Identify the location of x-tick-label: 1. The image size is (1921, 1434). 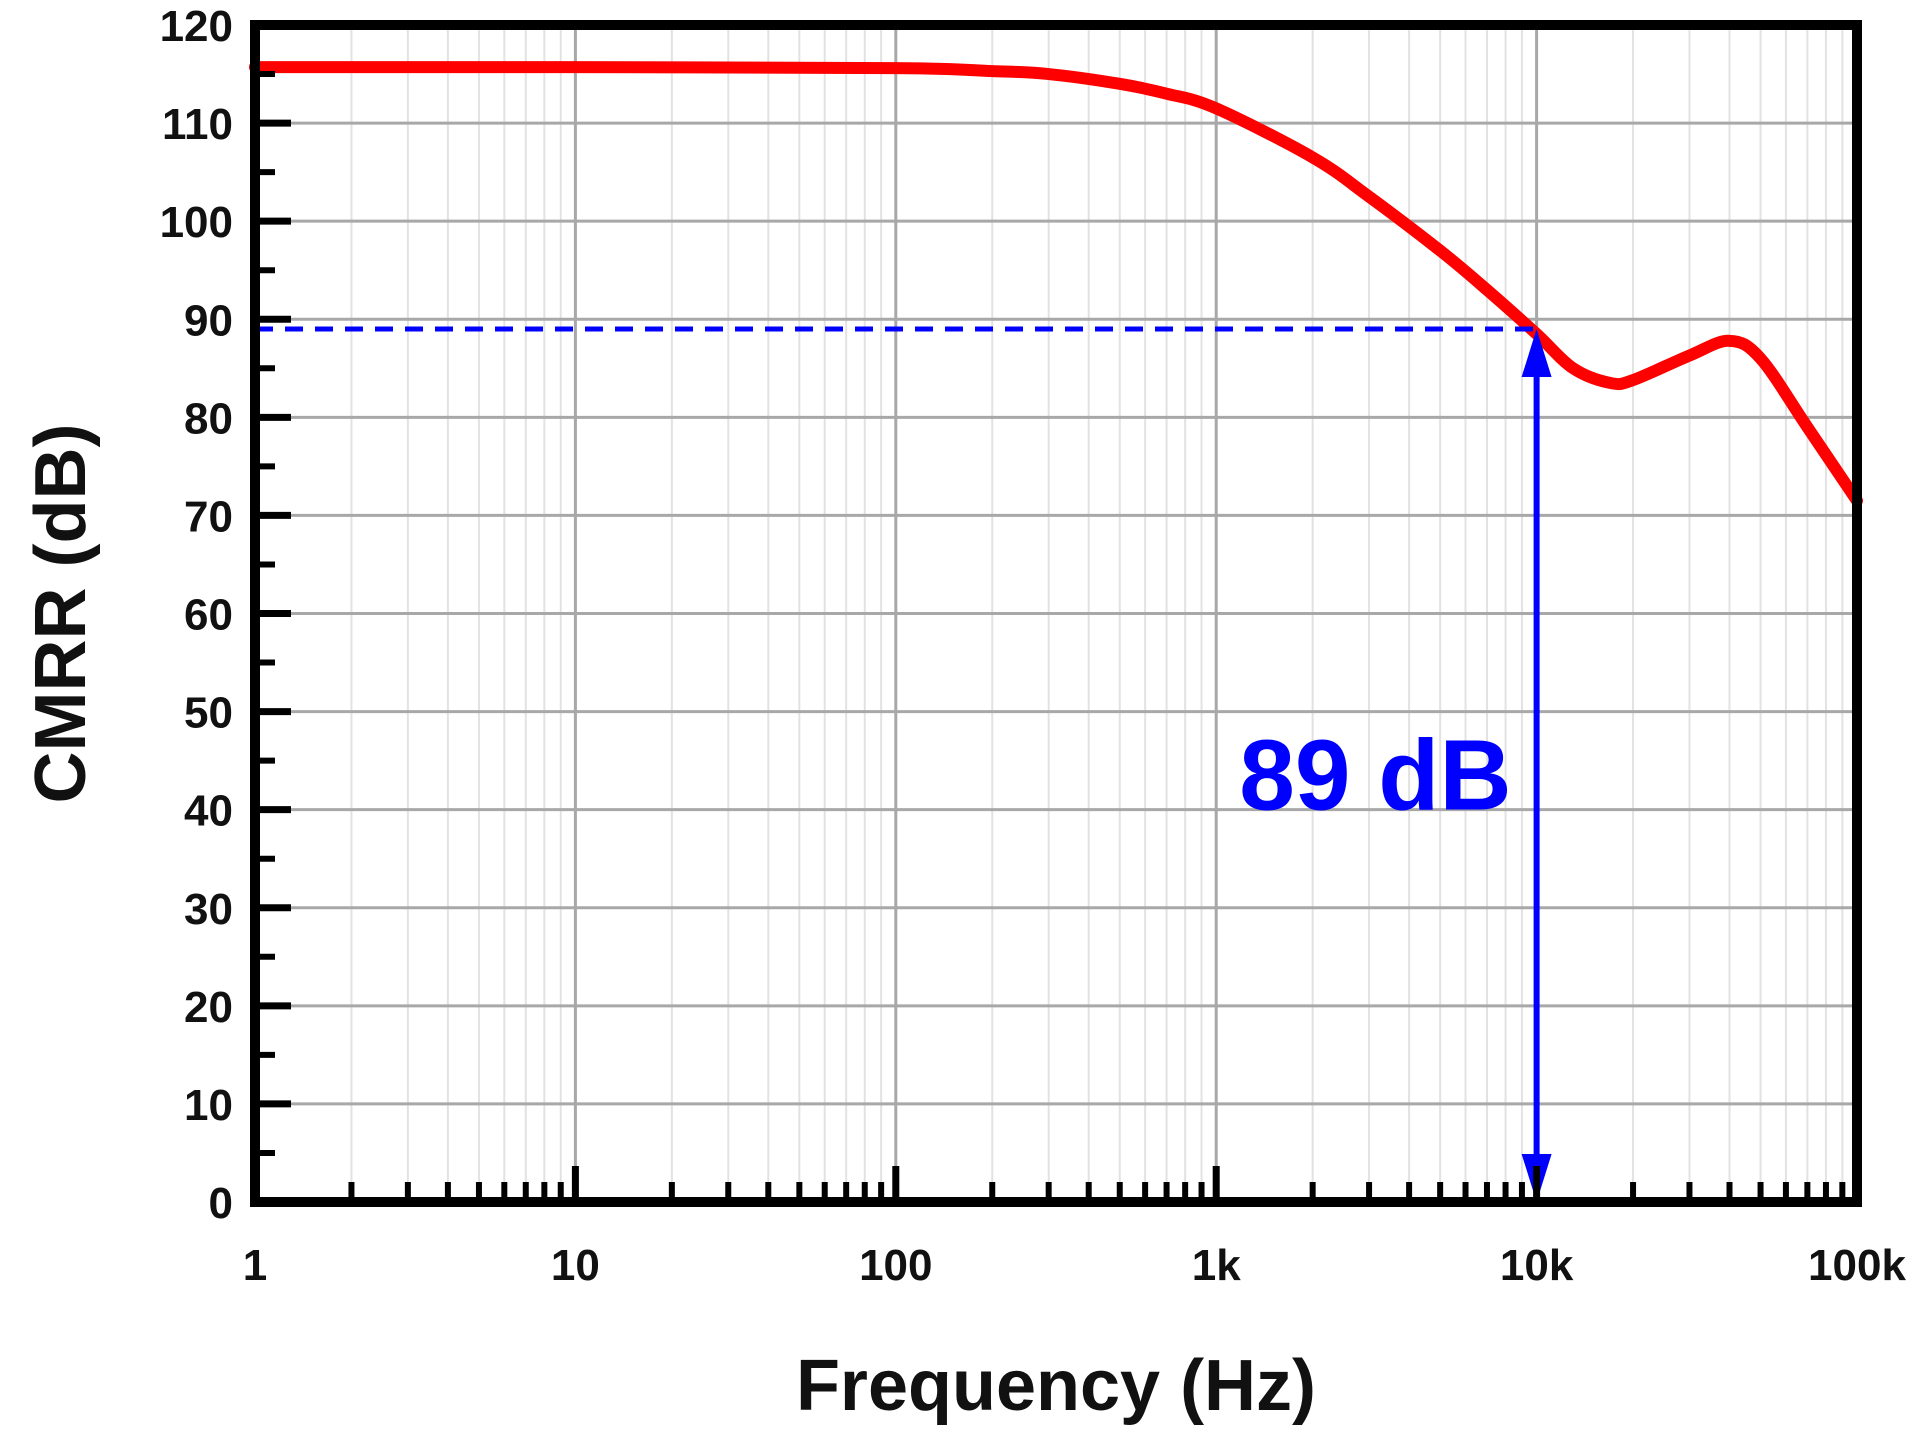
(255, 1265).